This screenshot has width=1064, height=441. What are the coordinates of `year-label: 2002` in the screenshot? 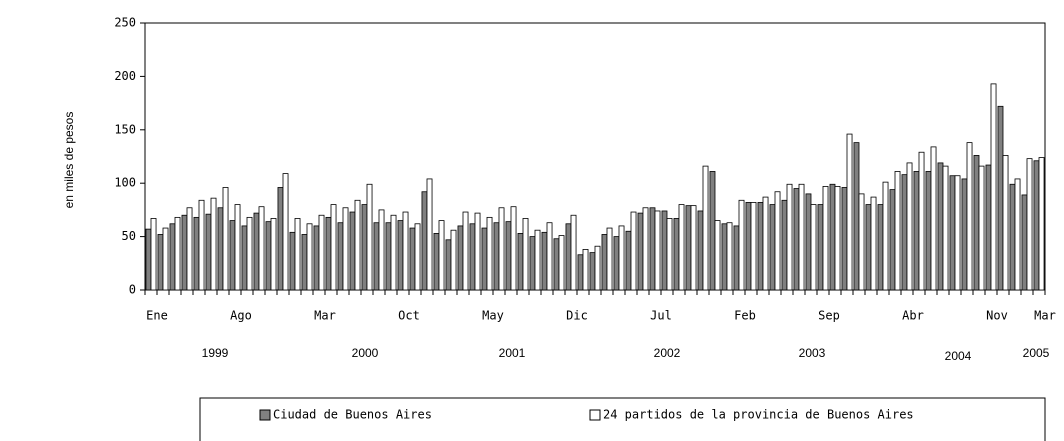 It's located at (667, 353).